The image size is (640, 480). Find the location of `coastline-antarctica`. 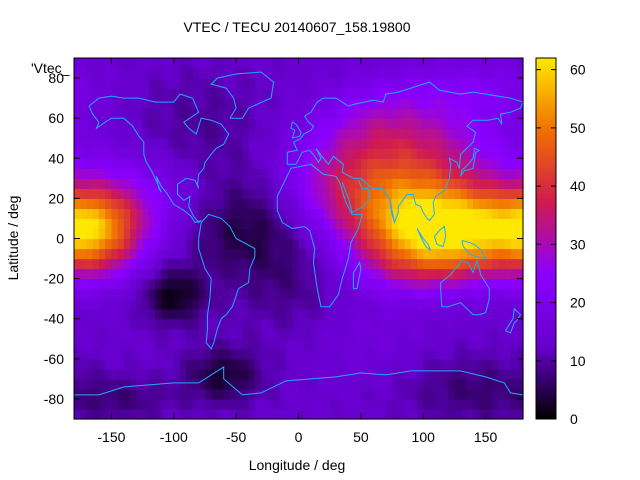

coastline-antarctica is located at coordinates (299, 380).